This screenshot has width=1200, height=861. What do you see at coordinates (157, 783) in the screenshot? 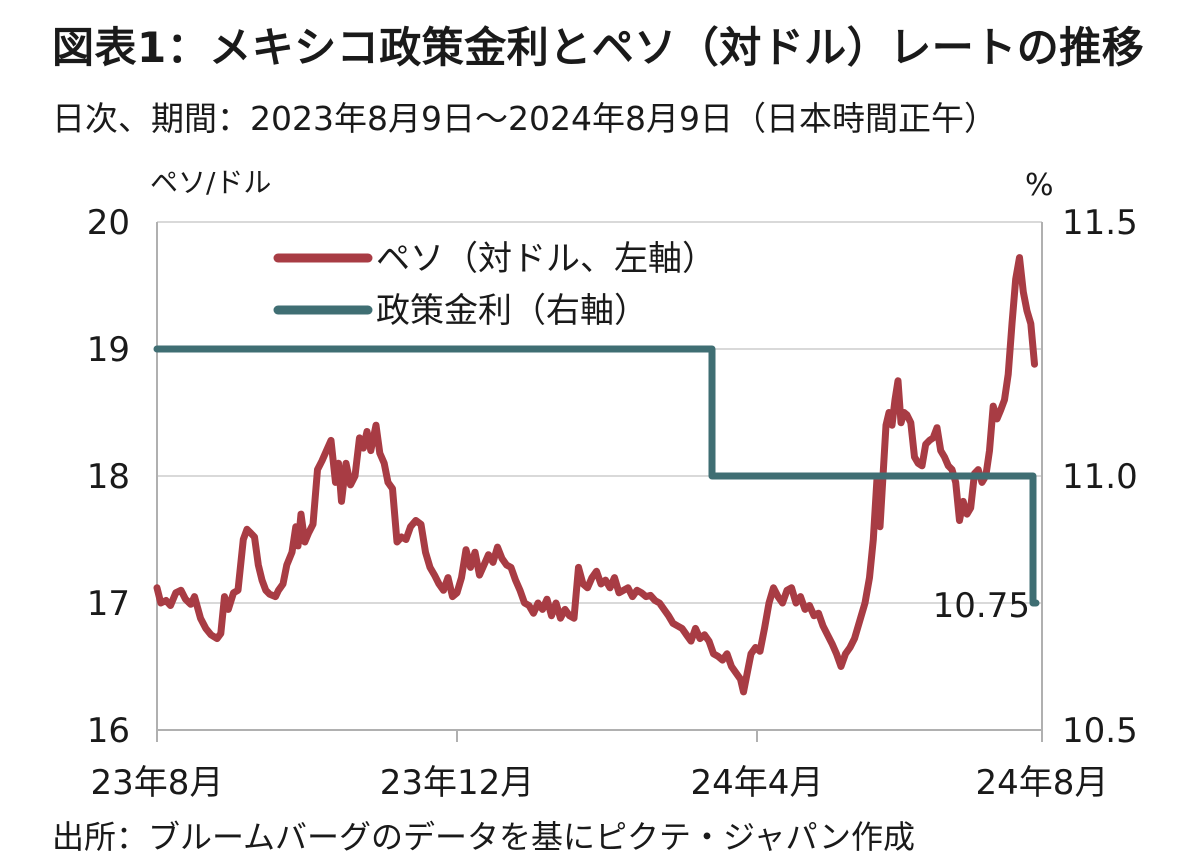
I see `x-tick-label: 23年8月` at bounding box center [157, 783].